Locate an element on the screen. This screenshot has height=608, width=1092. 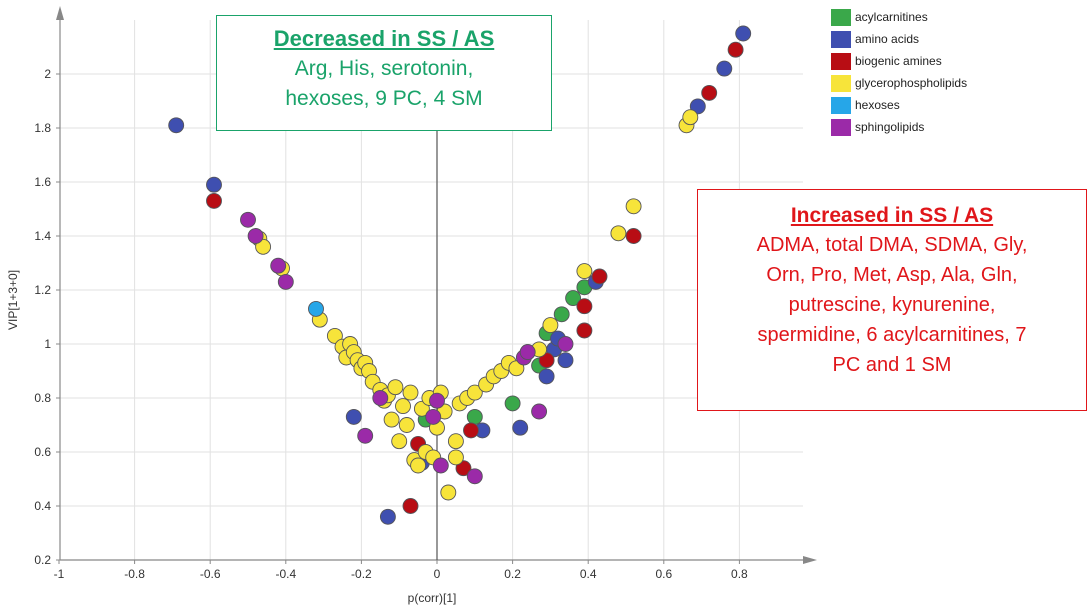
x-tick-label: -0.6 is located at coordinates (210, 574).